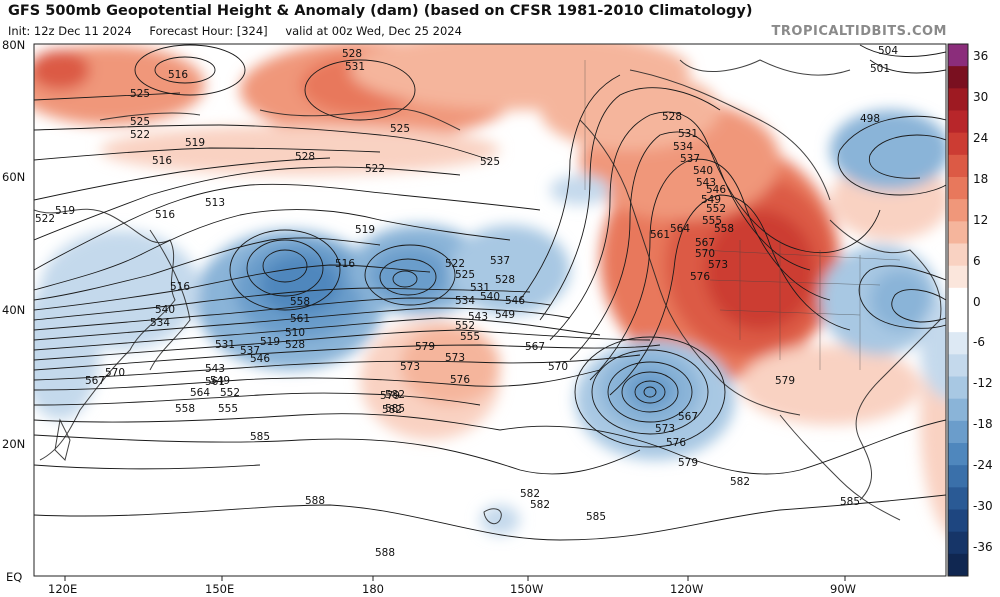 This screenshot has width=1000, height=597. Describe the element at coordinates (527, 589) in the screenshot. I see `lon-label-150w: 150W` at that location.